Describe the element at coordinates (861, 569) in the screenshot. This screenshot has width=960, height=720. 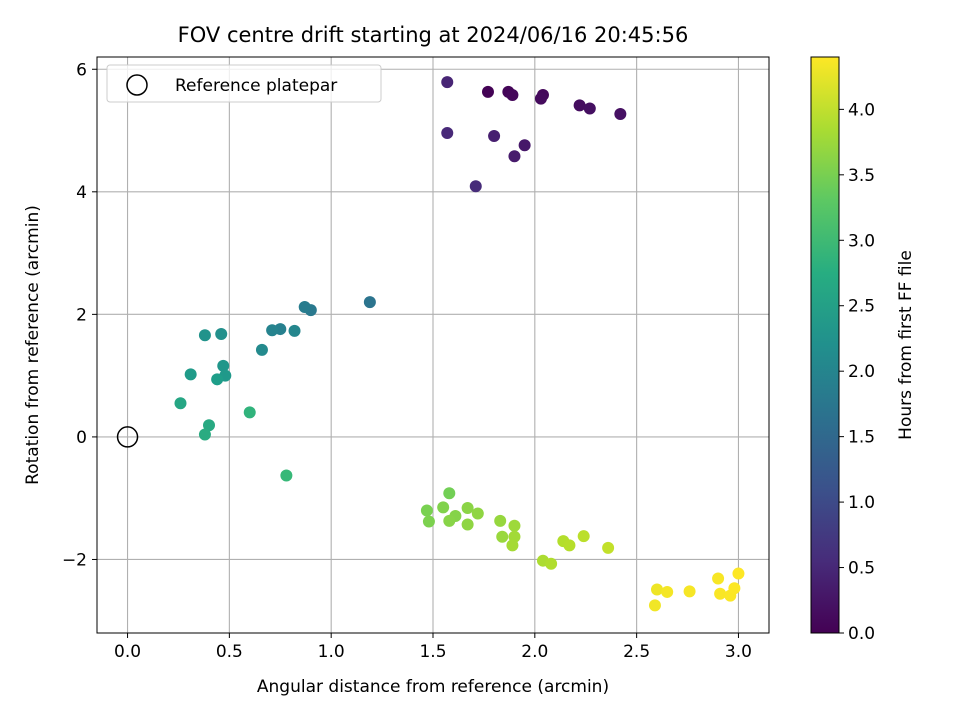
I see `colorbar-tick-label: 0.5` at that location.